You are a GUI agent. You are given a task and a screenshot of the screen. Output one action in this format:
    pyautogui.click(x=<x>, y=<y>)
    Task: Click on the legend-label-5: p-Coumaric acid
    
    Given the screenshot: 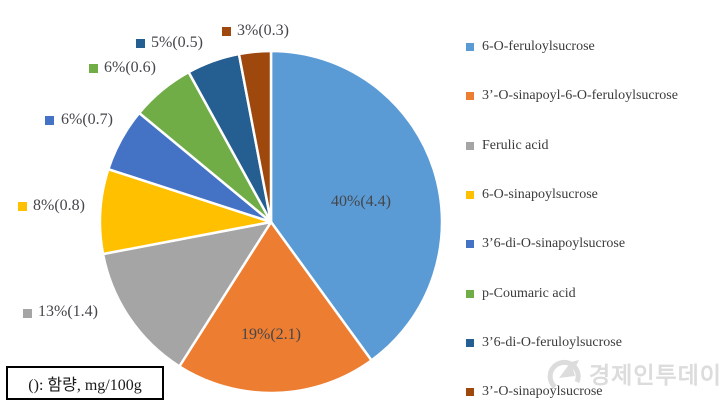 What is the action you would take?
    pyautogui.click(x=529, y=293)
    